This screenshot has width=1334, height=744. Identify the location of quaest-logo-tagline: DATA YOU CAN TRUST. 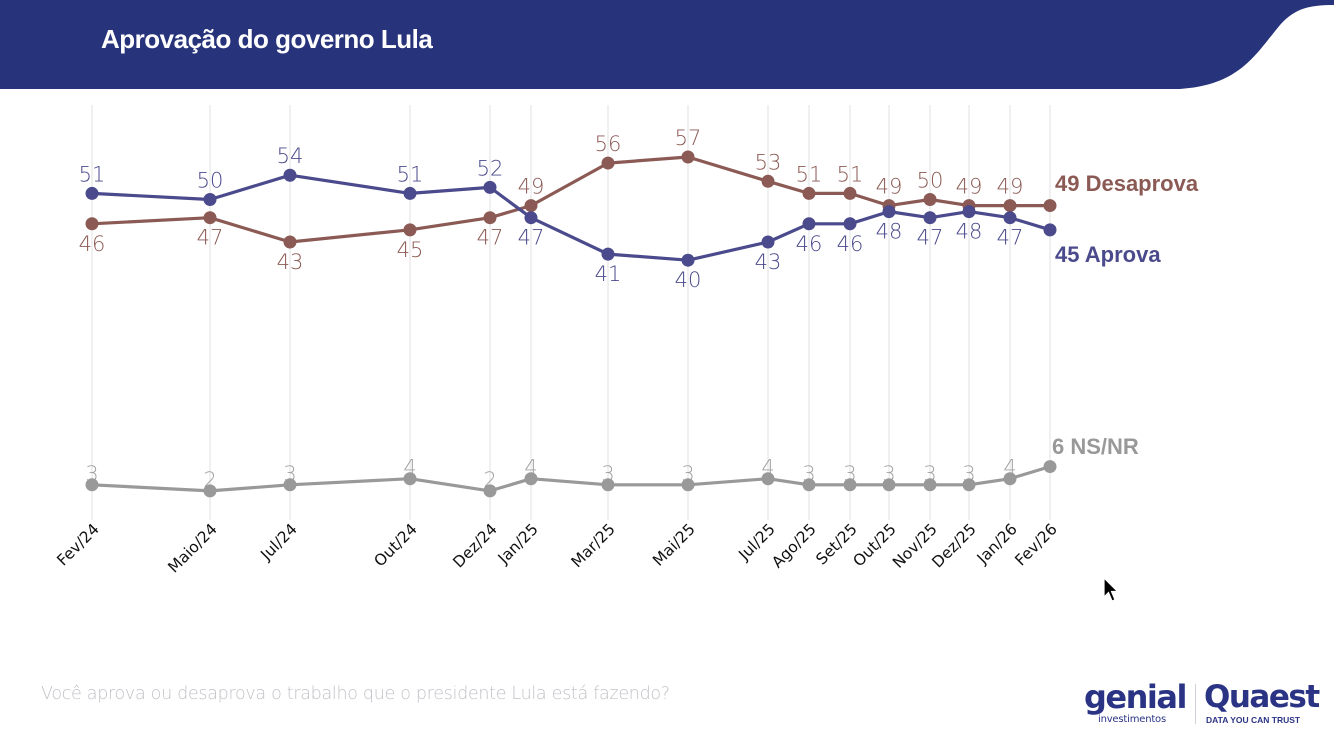
(1253, 720).